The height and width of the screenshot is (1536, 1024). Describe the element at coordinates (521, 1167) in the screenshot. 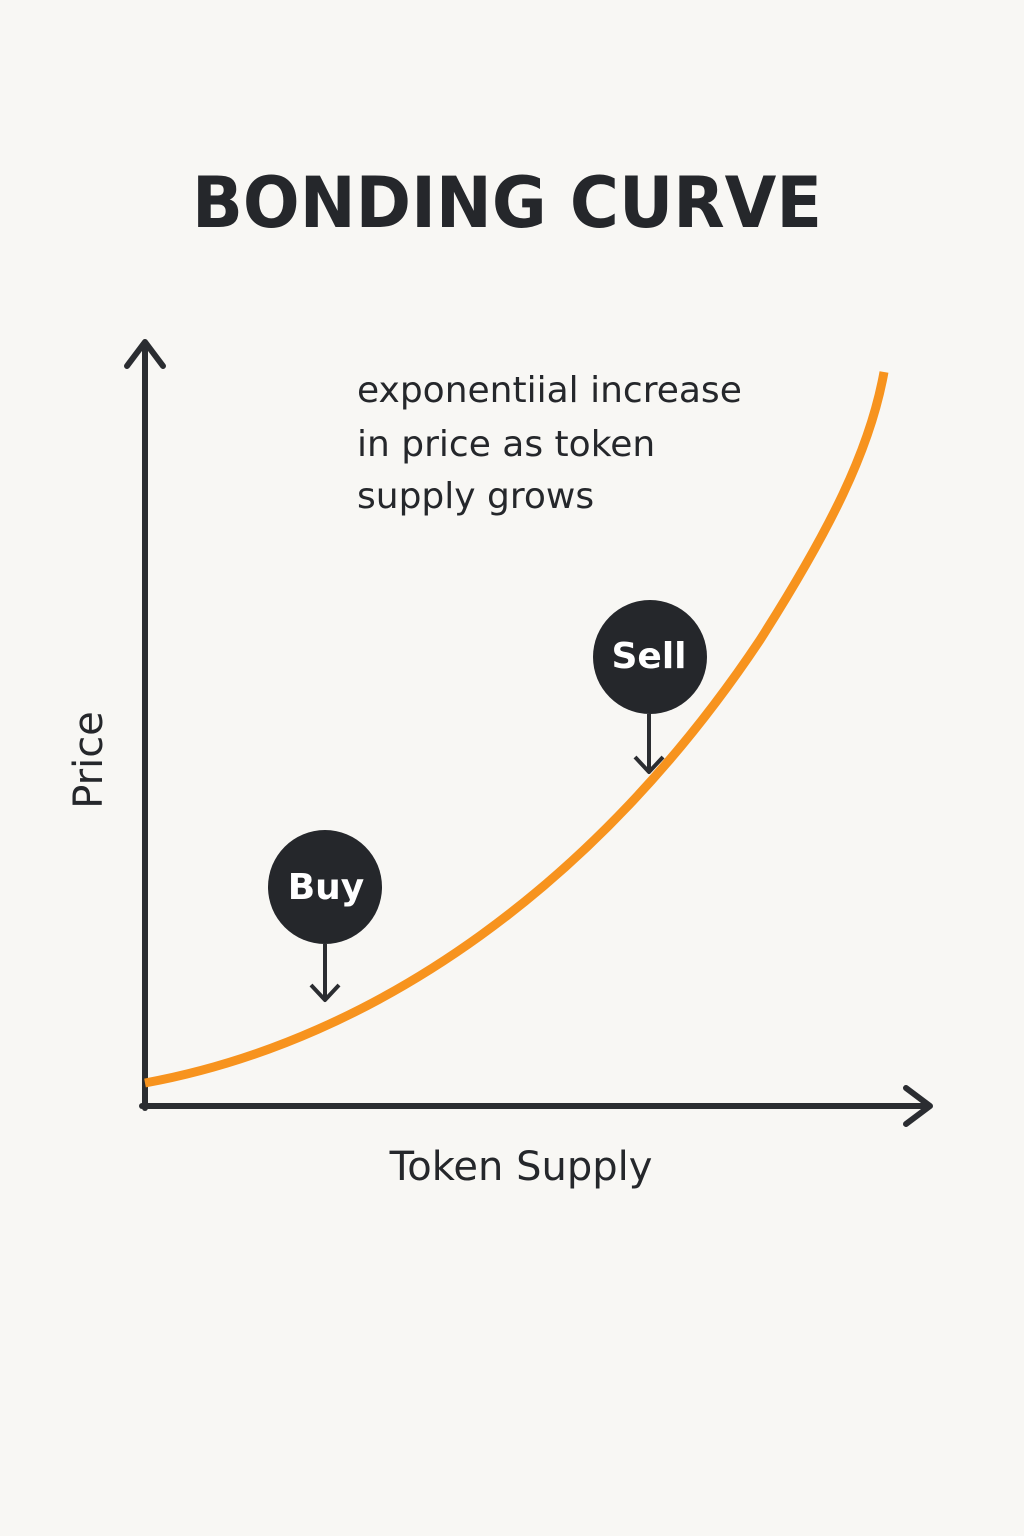

I see `x-axis-label: Token Supply` at that location.